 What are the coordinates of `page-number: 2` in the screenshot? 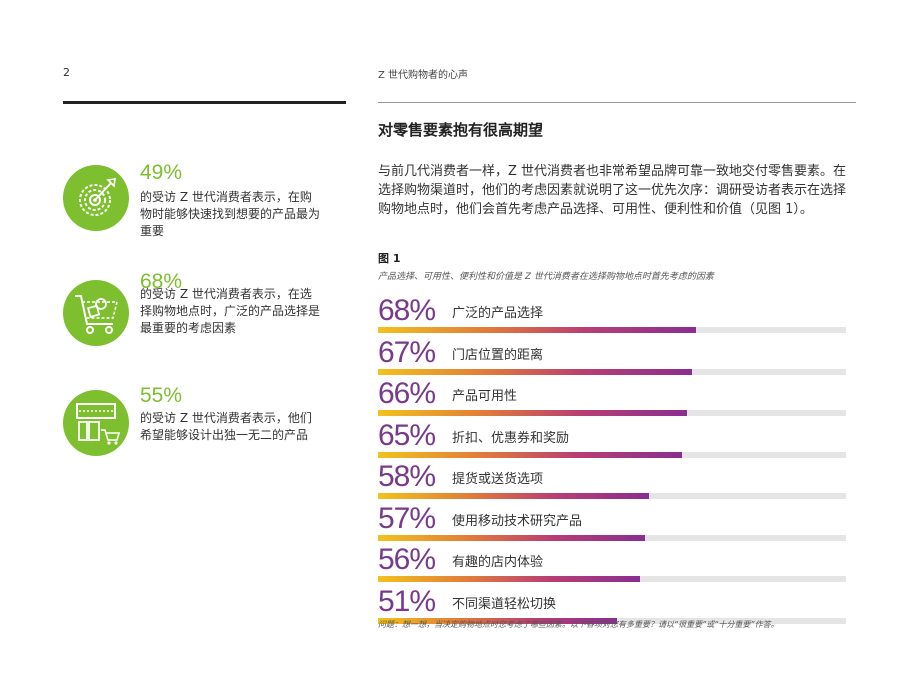 It's located at (66, 72).